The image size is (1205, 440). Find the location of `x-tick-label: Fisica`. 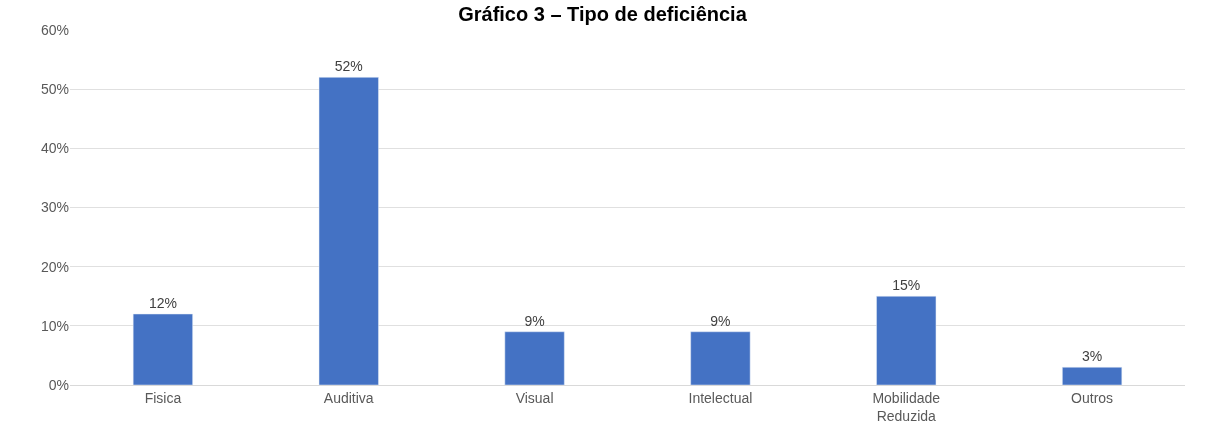

x-tick-label: Fisica is located at coordinates (163, 397).